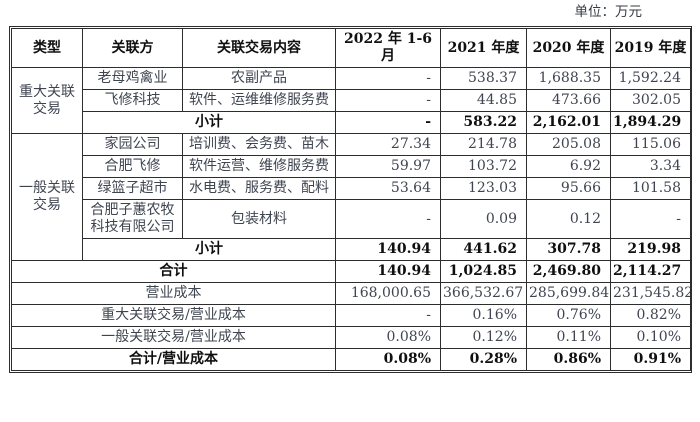 The image size is (700, 422). I want to click on subtotal-row: 小计 140.94 441.62 307.78 219.98, so click(351, 249).